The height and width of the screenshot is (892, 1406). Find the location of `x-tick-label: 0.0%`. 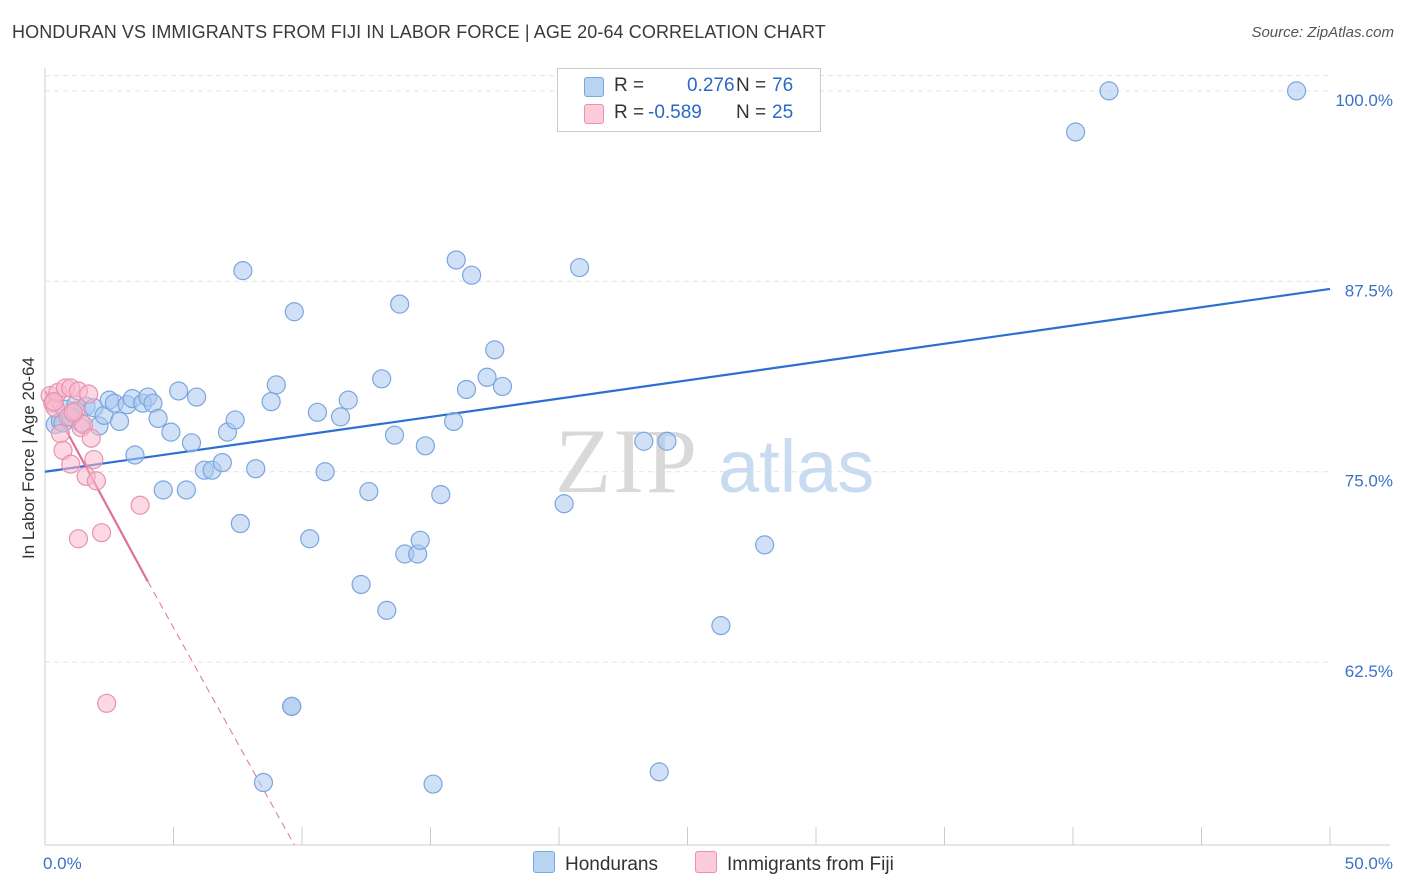

x-tick-label: 0.0% is located at coordinates (62, 863).